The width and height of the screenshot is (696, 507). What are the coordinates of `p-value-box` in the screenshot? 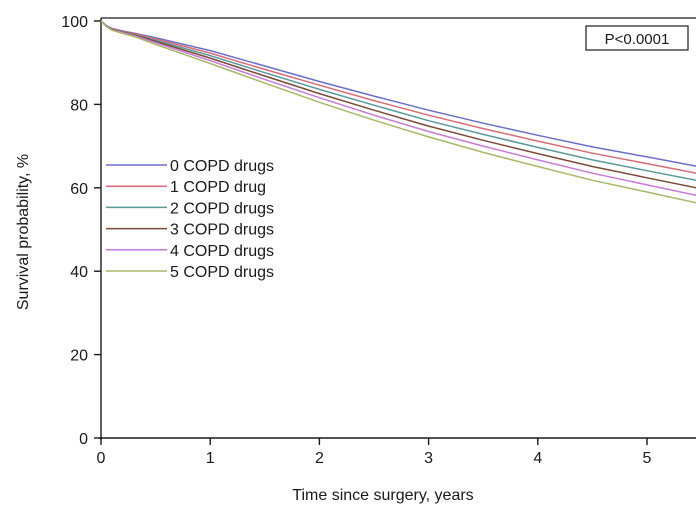 It's located at (637, 38).